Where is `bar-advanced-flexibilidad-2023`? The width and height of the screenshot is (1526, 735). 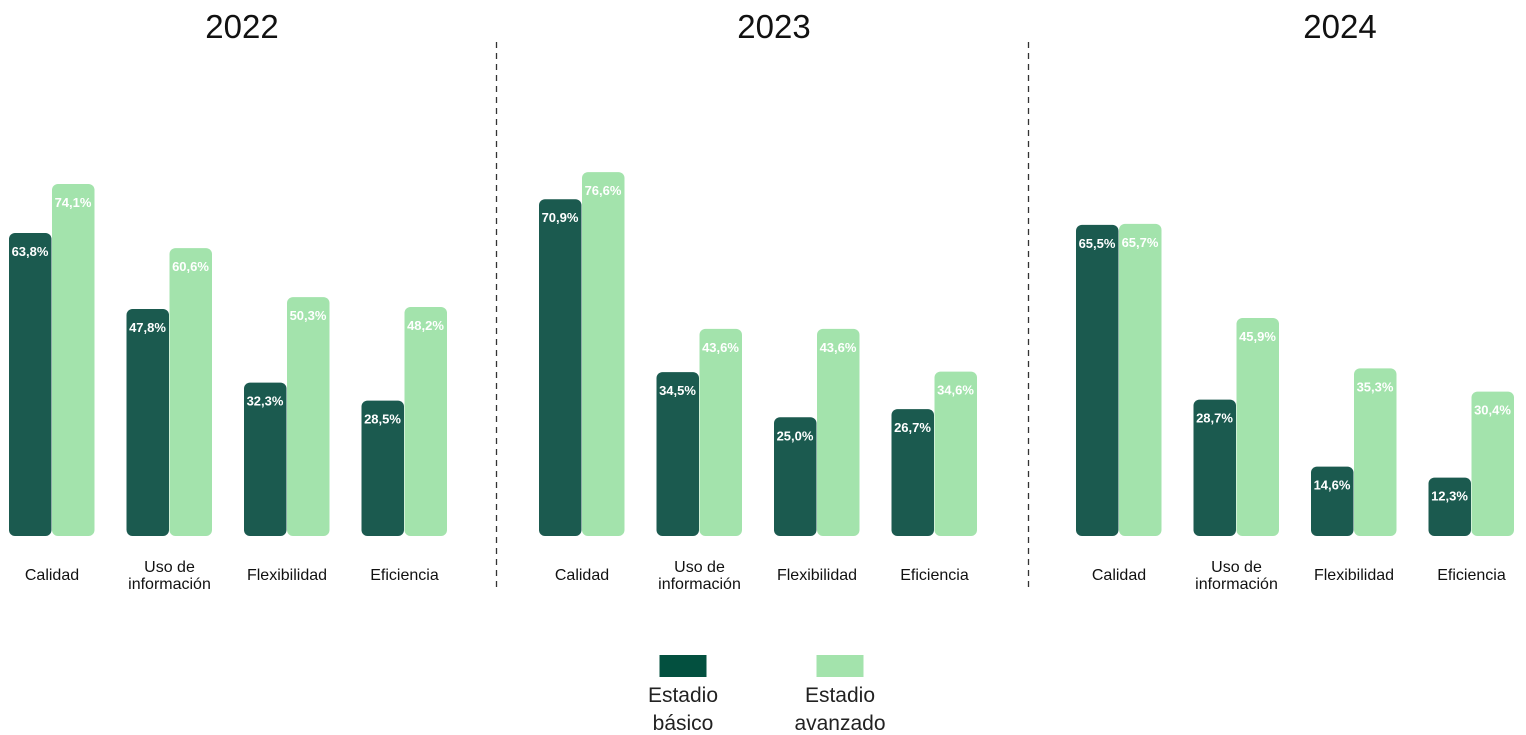 bar-advanced-flexibilidad-2023 is located at coordinates (838, 432).